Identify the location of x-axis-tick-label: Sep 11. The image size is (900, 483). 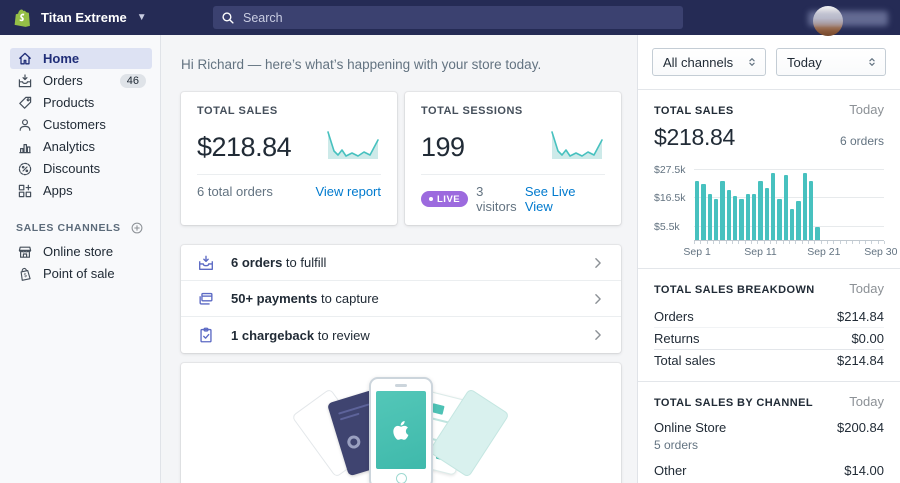
(760, 252).